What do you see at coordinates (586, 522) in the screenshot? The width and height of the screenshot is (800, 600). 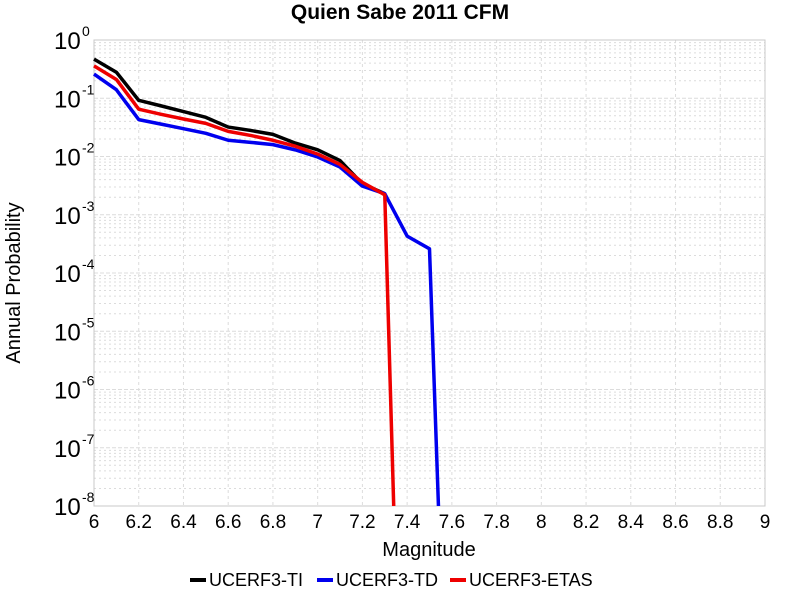 I see `x-tick-label: 8.2` at bounding box center [586, 522].